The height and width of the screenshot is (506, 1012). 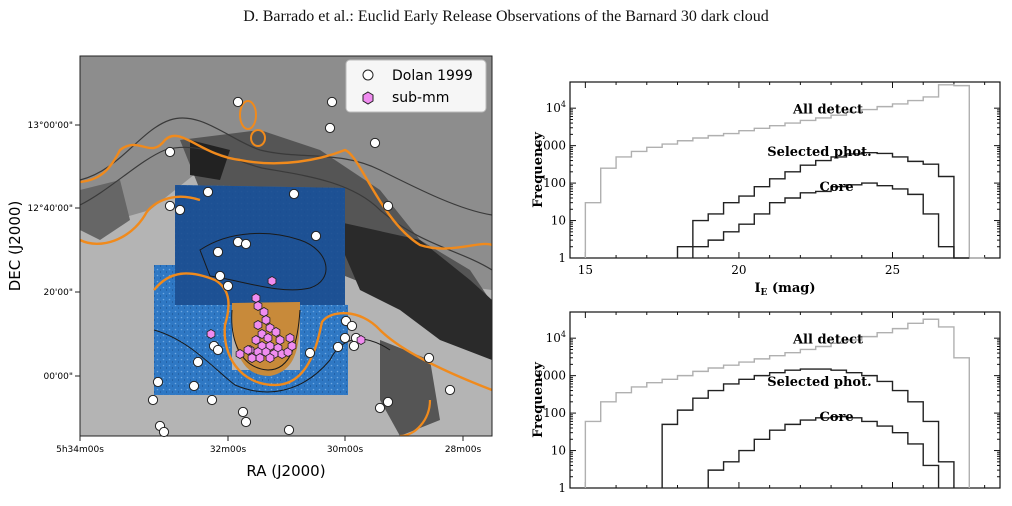 I want to click on submm-markers, so click(x=286, y=319).